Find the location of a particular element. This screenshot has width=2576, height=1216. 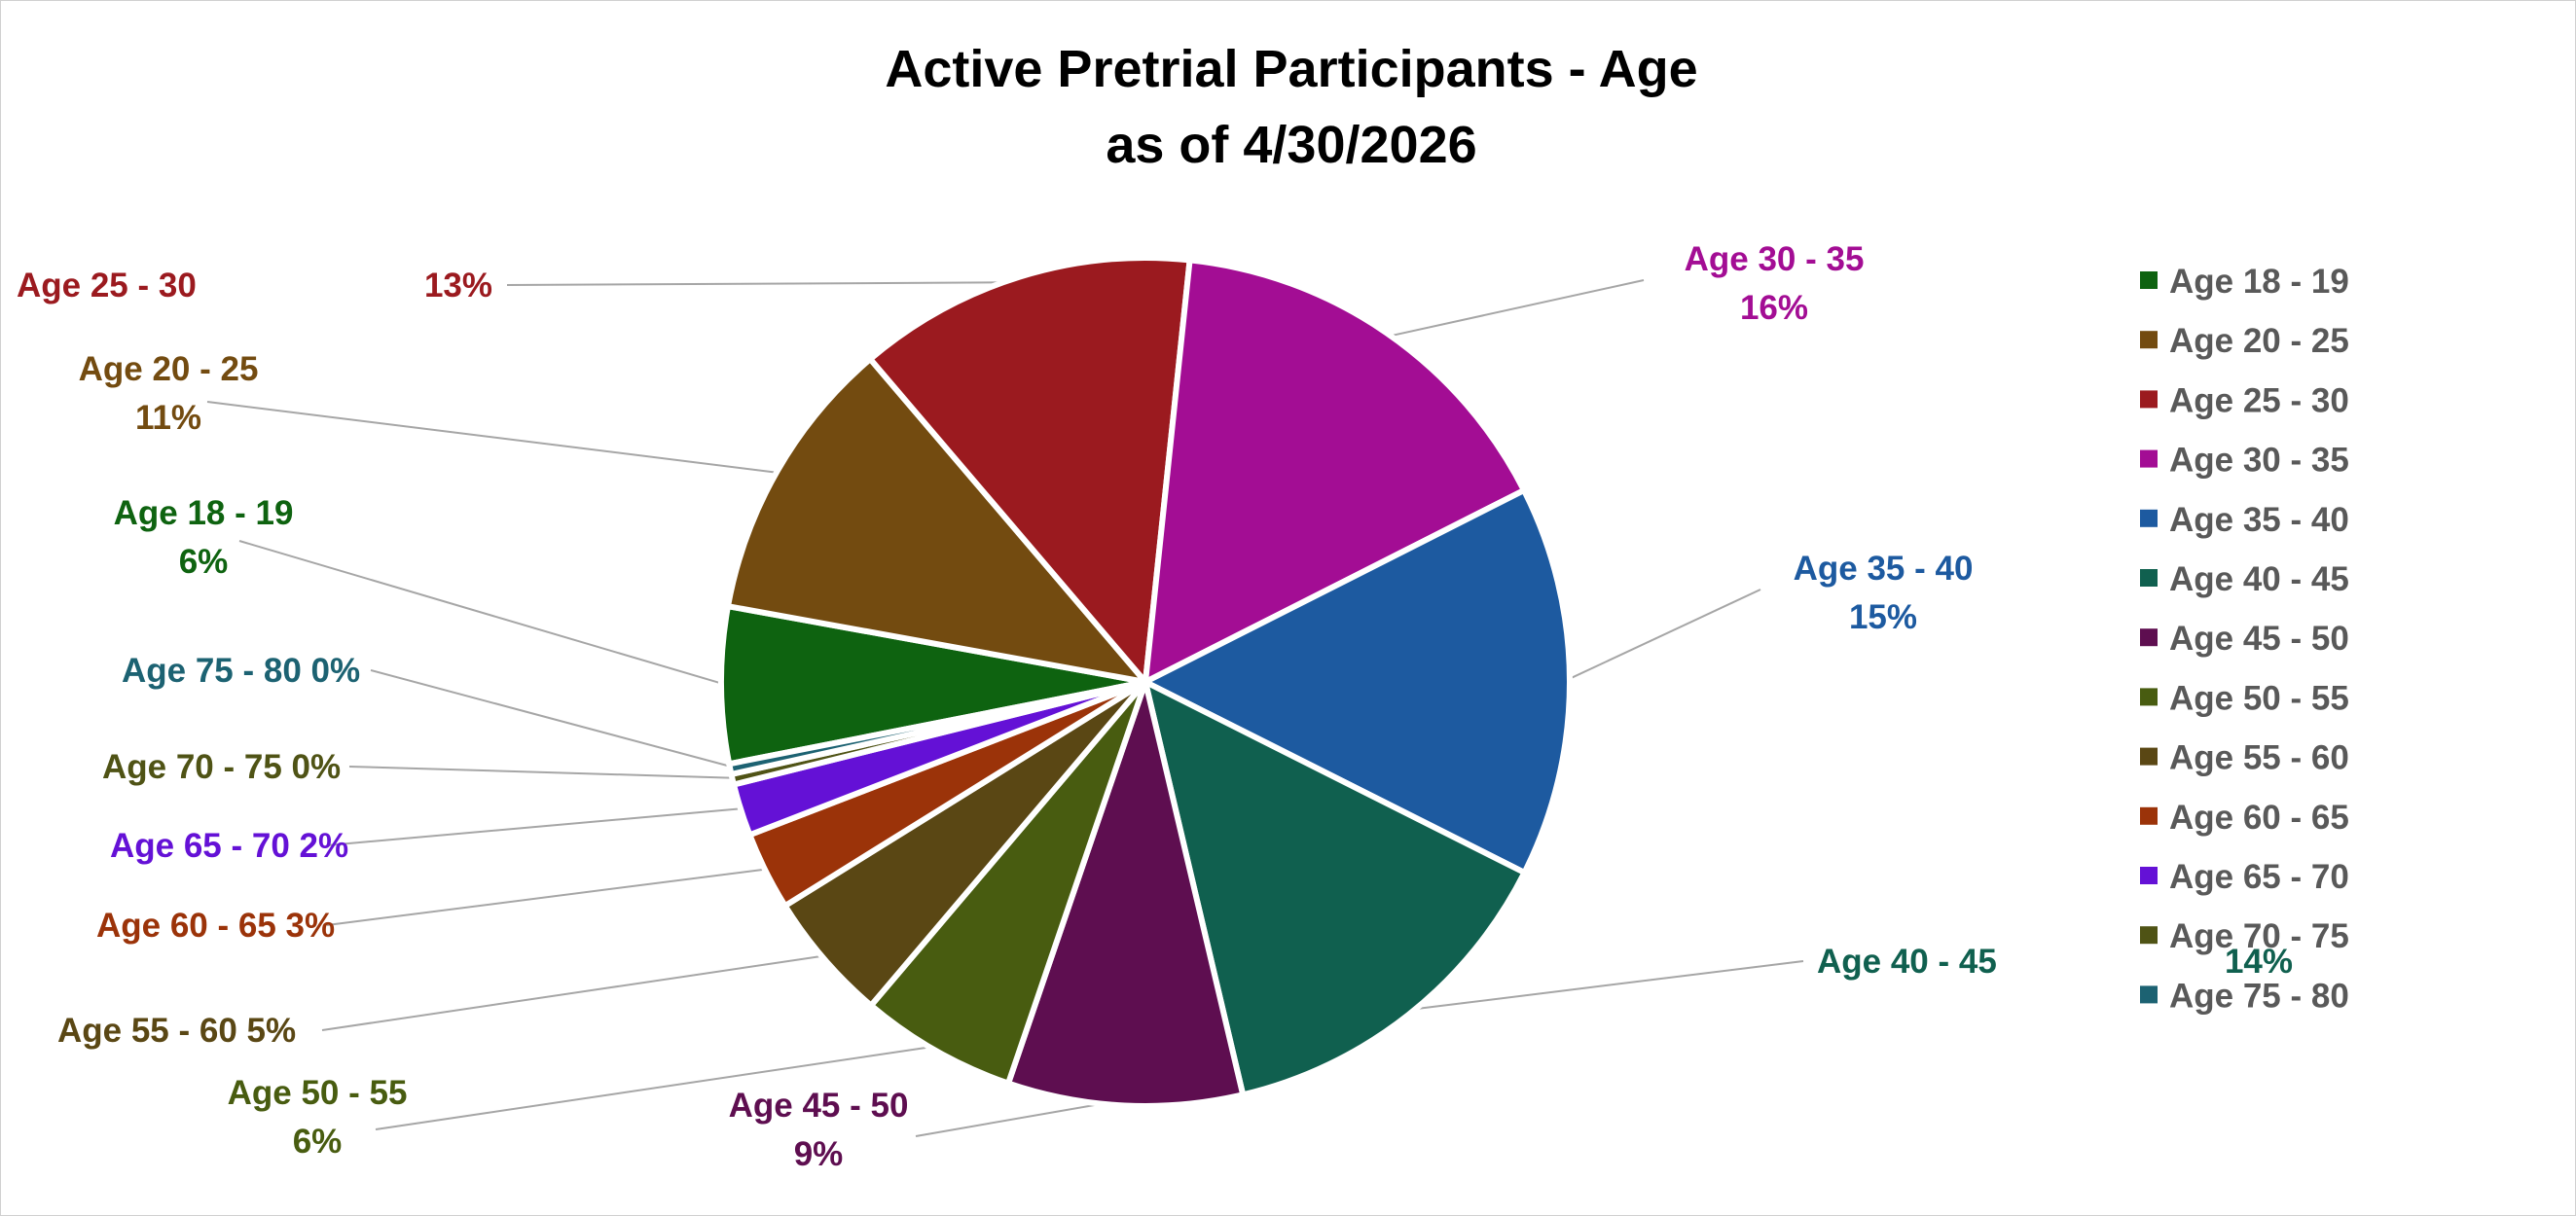

data-label-age-70-75: Age 70 - 75 0% is located at coordinates (221, 767).